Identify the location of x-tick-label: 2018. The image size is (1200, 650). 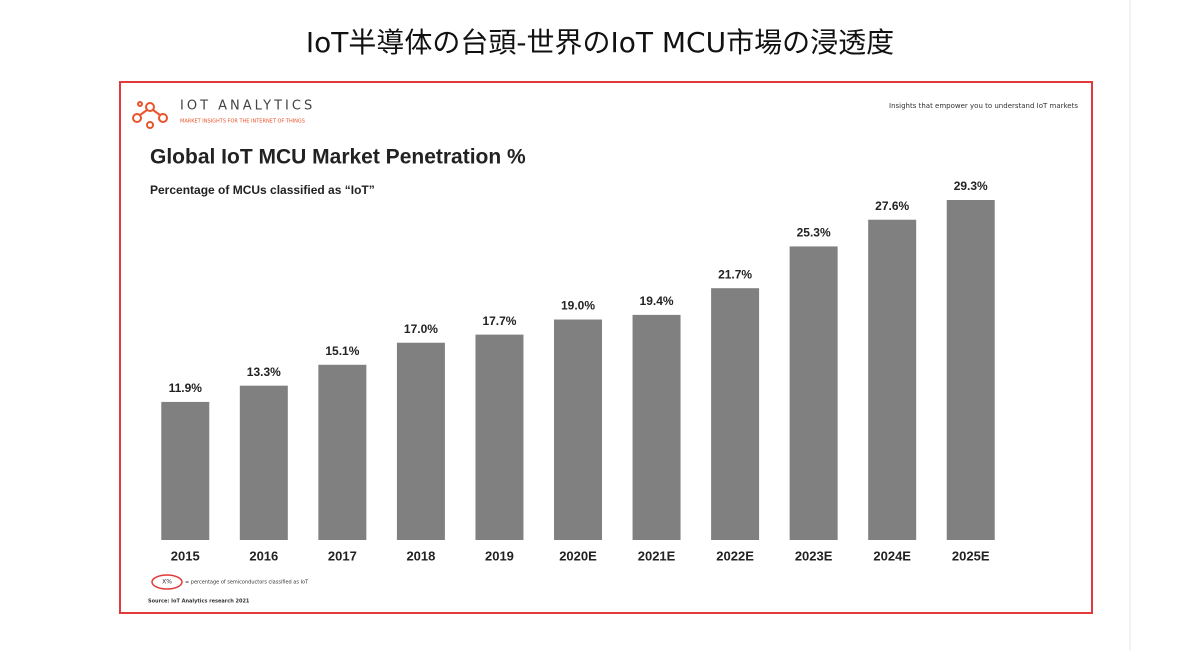
(420, 555).